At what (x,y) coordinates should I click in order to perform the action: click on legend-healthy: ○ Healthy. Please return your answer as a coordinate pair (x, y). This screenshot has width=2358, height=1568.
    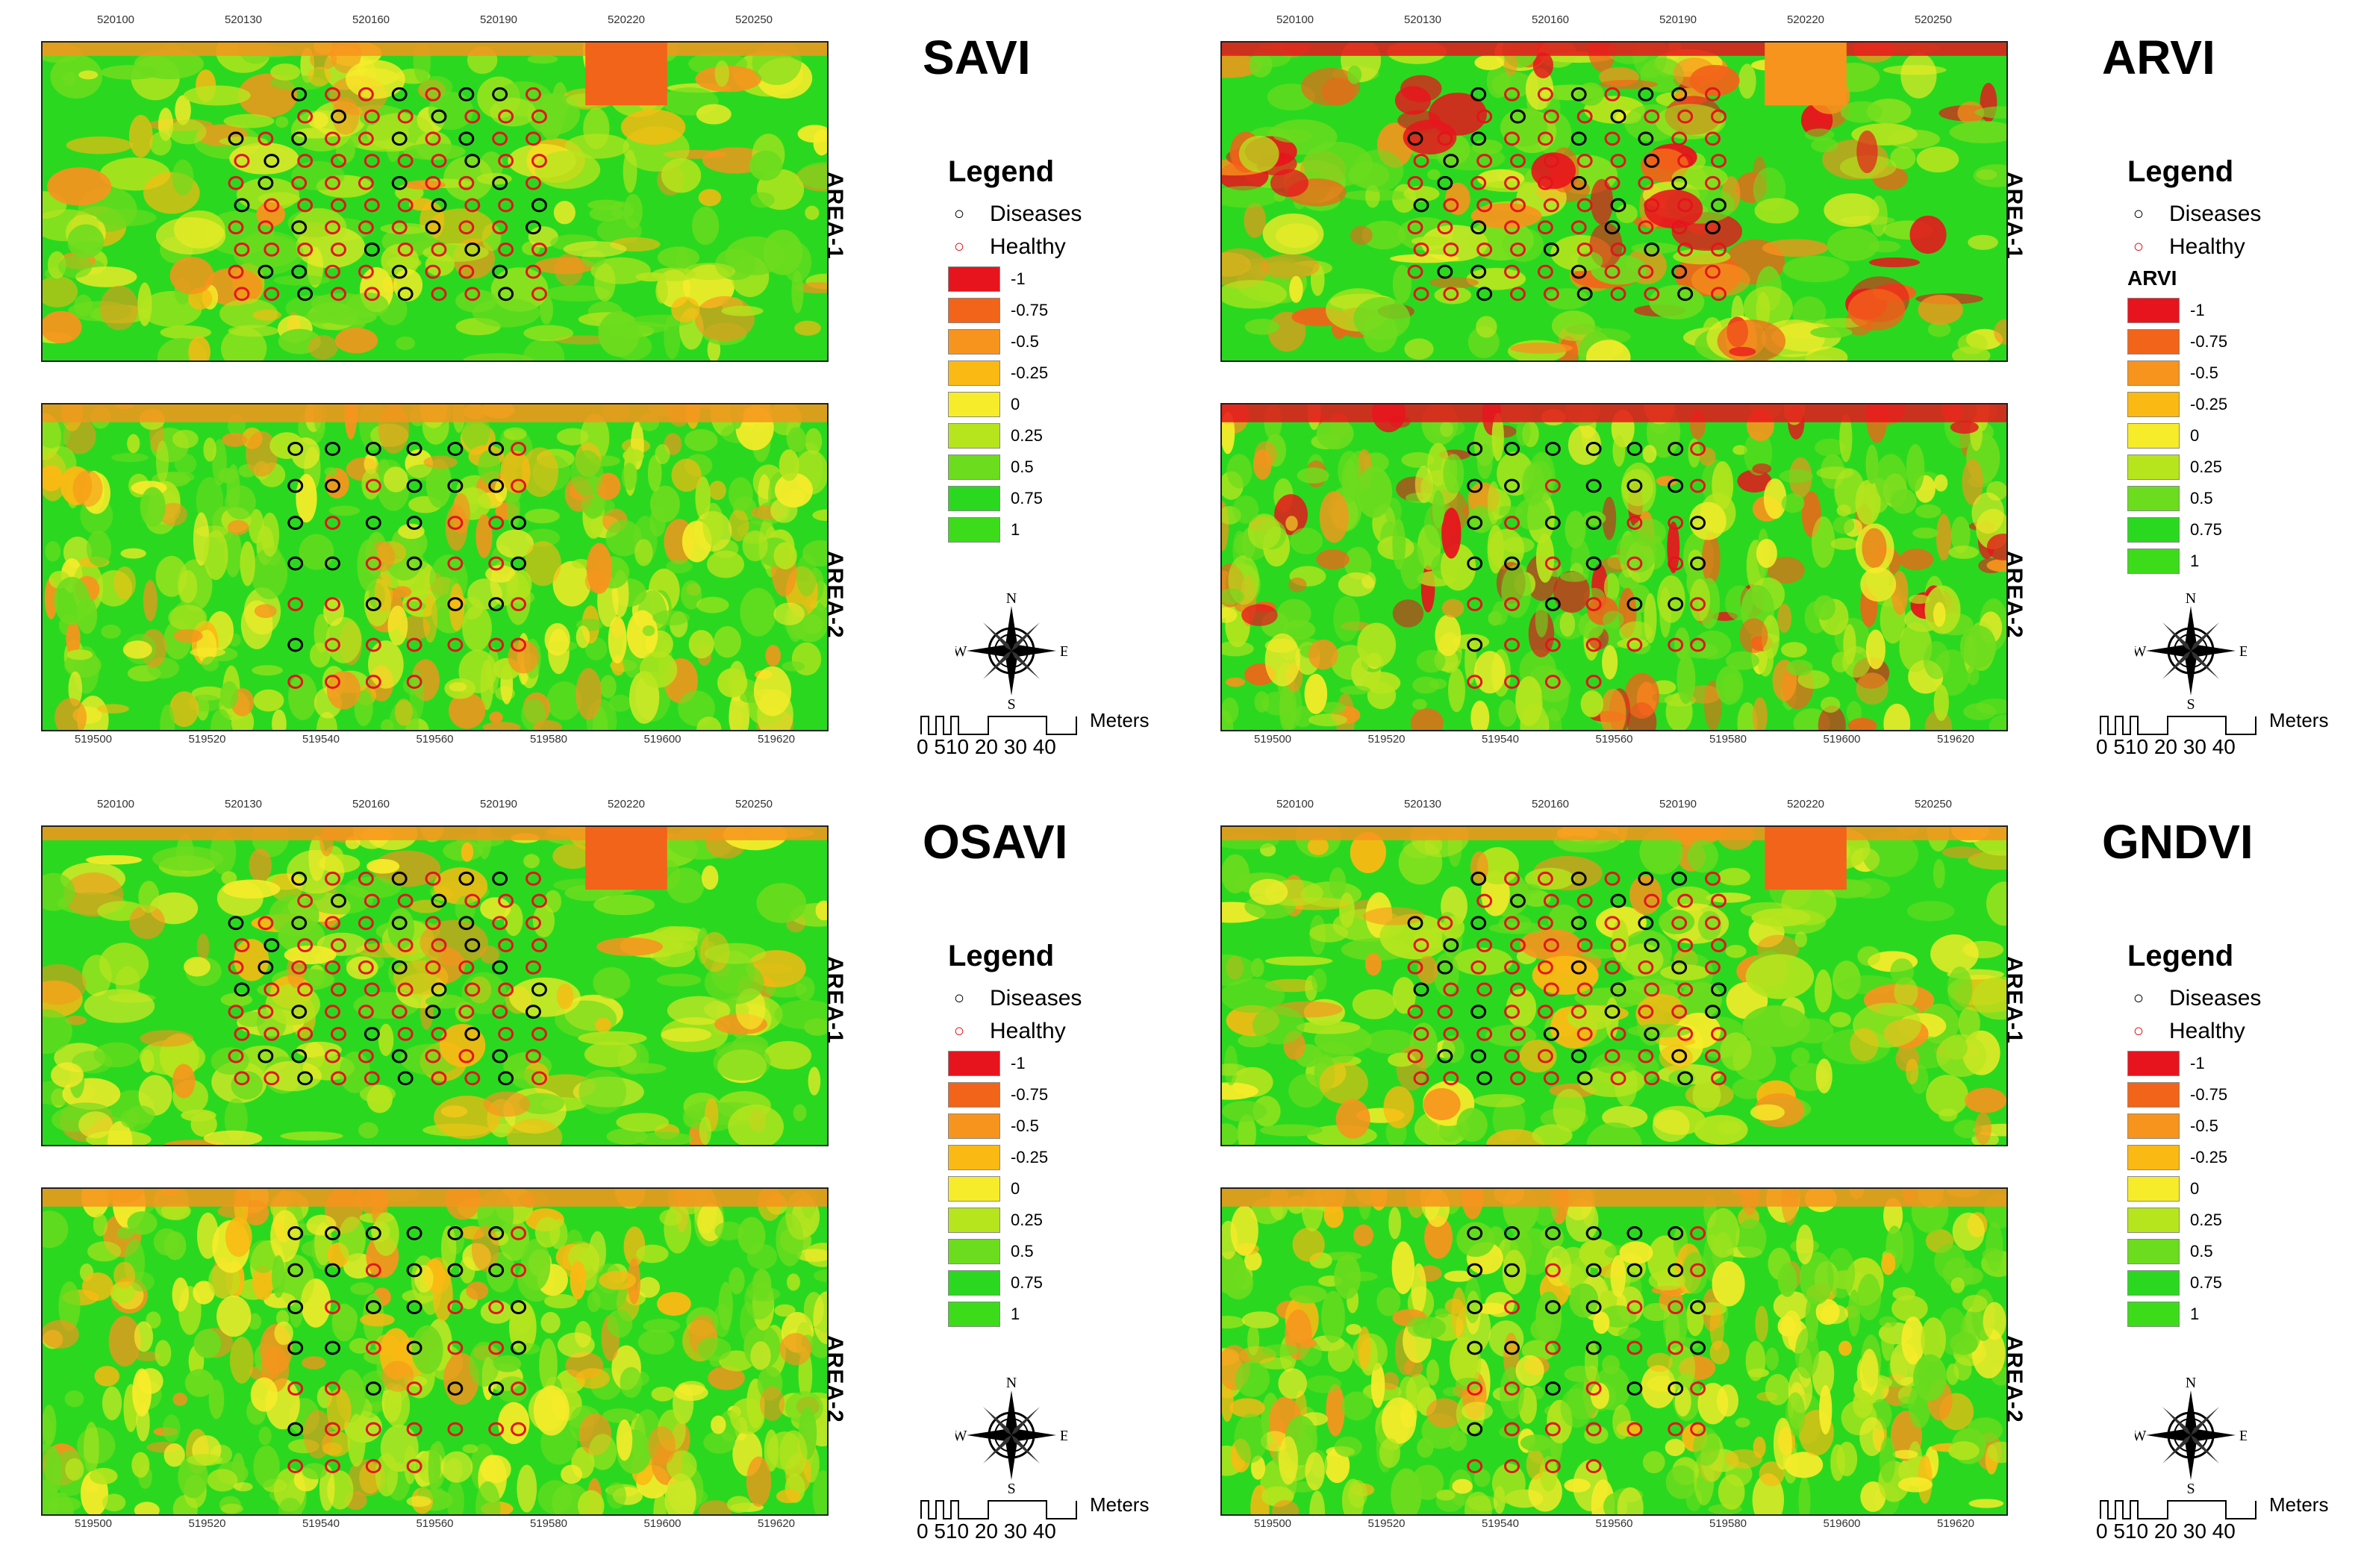
    Looking at the image, I should click on (1060, 1031).